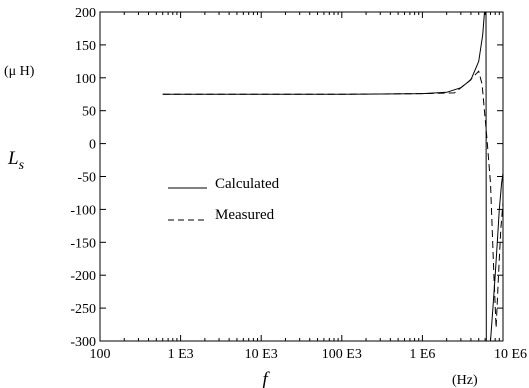 The height and width of the screenshot is (388, 529). Describe the element at coordinates (85, 79) in the screenshot. I see `y-tick-label: 100` at that location.